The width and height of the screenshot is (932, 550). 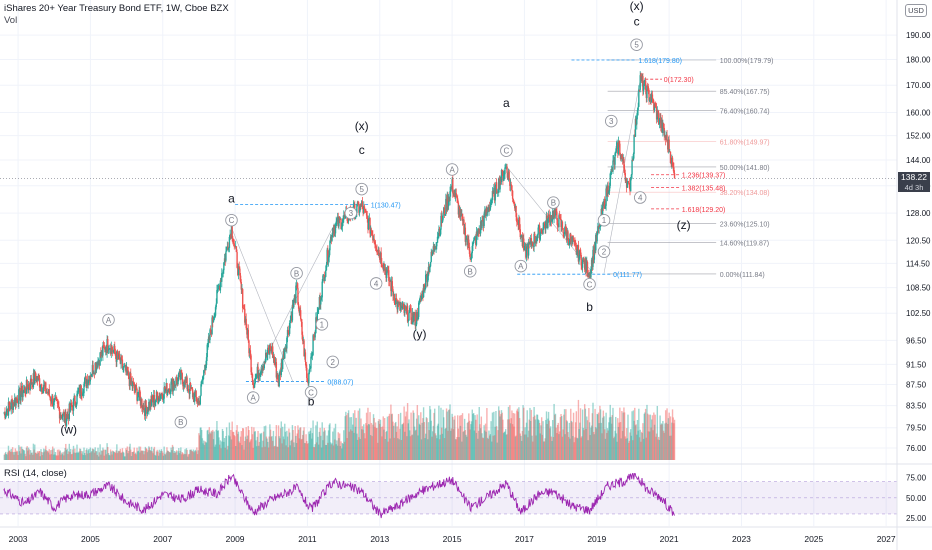 I want to click on y-tick-label: 79.50, so click(x=916, y=428).